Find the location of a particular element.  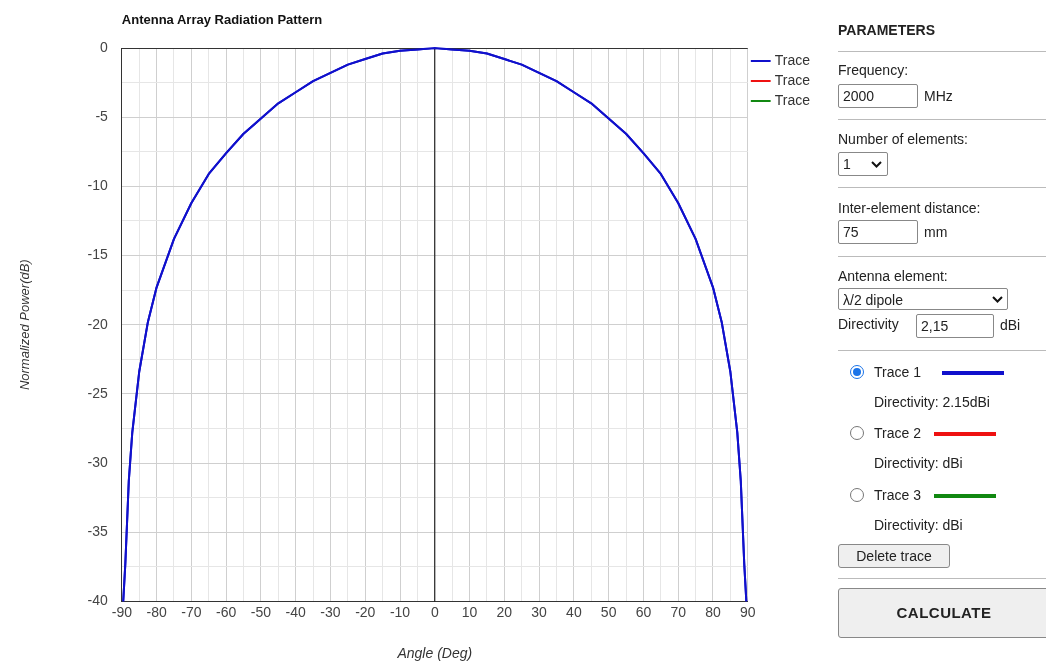

x-tick-label: -80 is located at coordinates (156, 611).